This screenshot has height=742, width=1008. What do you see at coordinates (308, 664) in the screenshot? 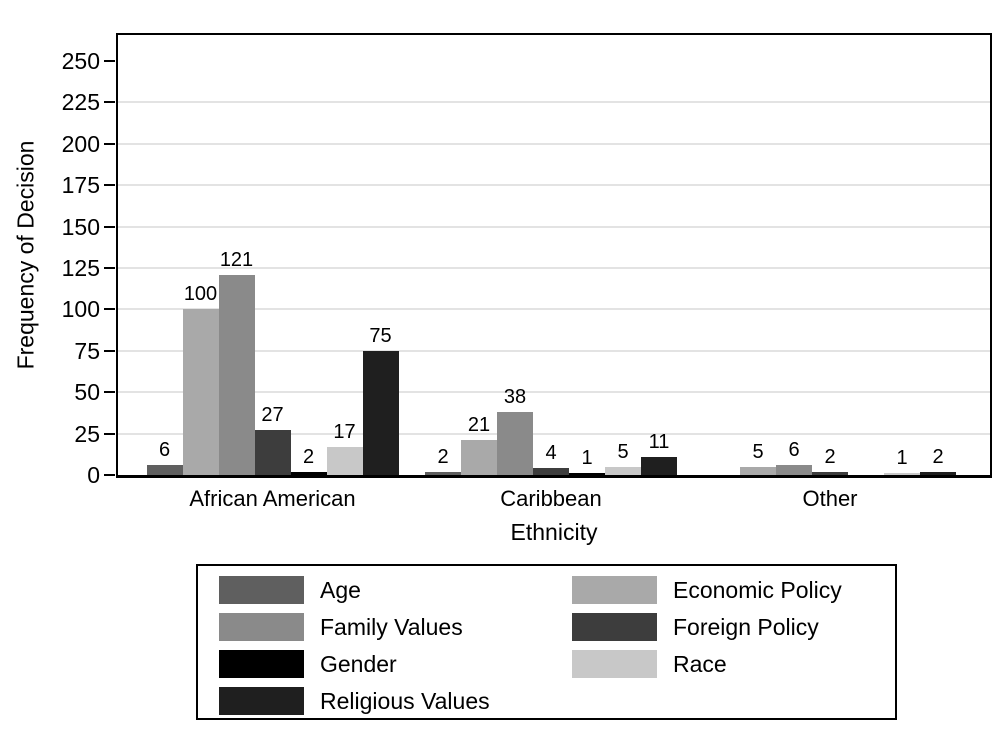
I see `legend-item: Gender` at bounding box center [308, 664].